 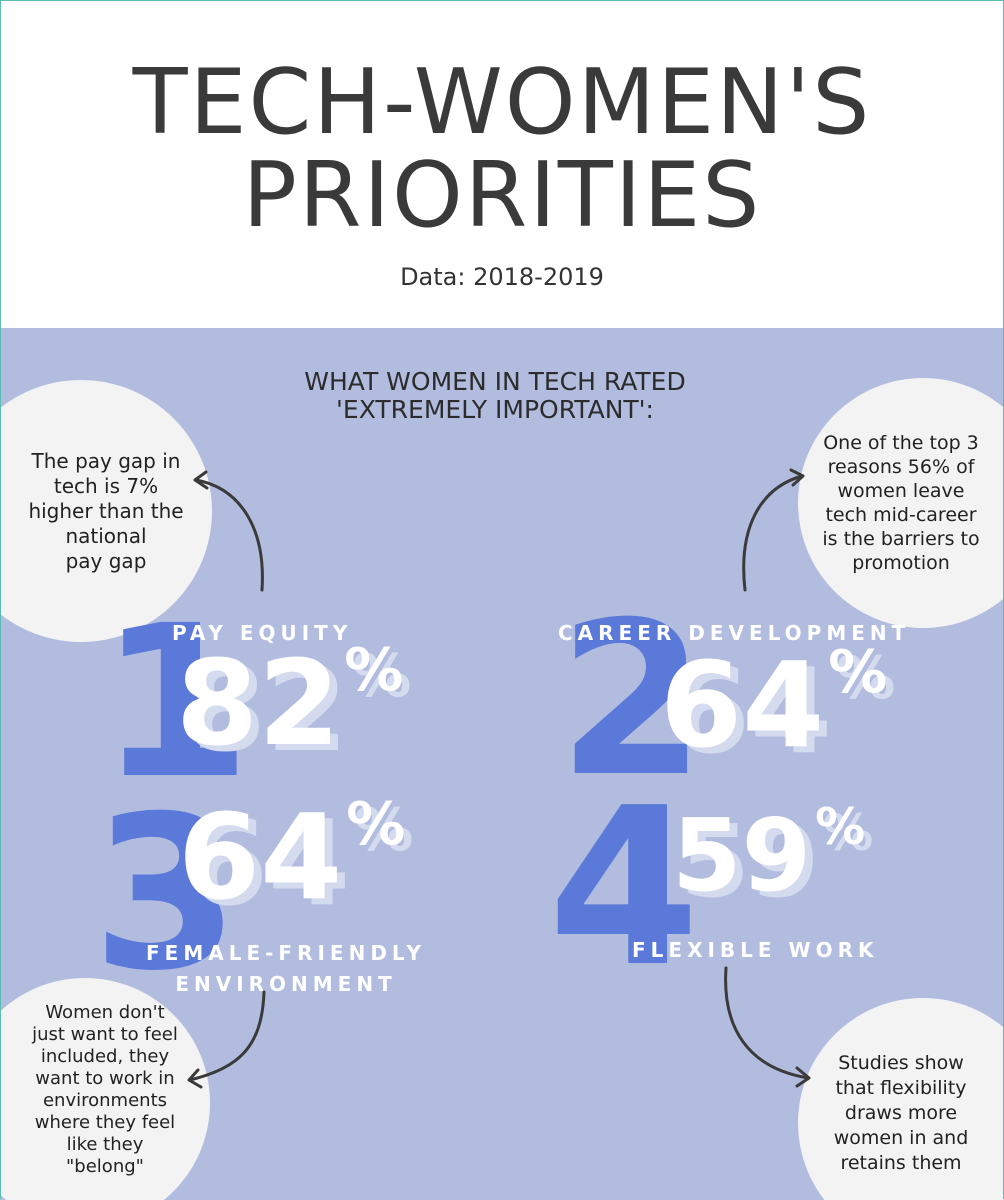 What do you see at coordinates (502, 277) in the screenshot?
I see `data-range-subtitle: Data: 2018-2019` at bounding box center [502, 277].